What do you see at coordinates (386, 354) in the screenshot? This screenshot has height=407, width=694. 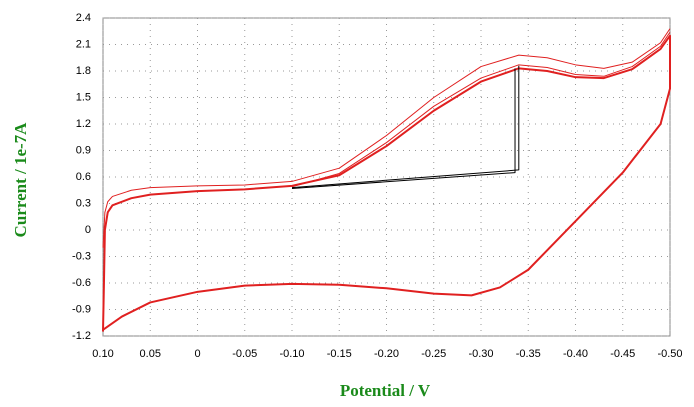 I see `x-tick-label: -0.20` at bounding box center [386, 354].